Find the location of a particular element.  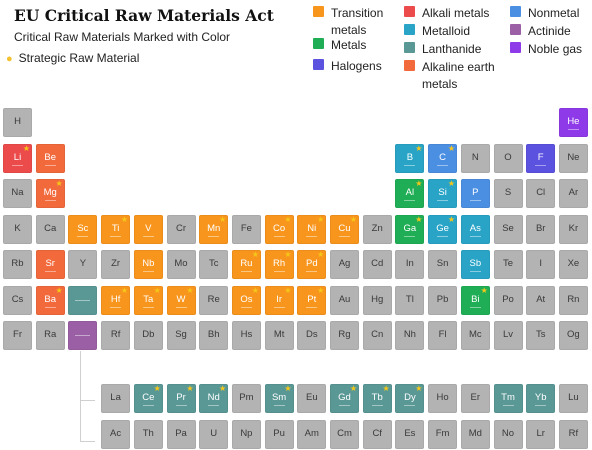

element-symbol: Ce is located at coordinates (148, 397).